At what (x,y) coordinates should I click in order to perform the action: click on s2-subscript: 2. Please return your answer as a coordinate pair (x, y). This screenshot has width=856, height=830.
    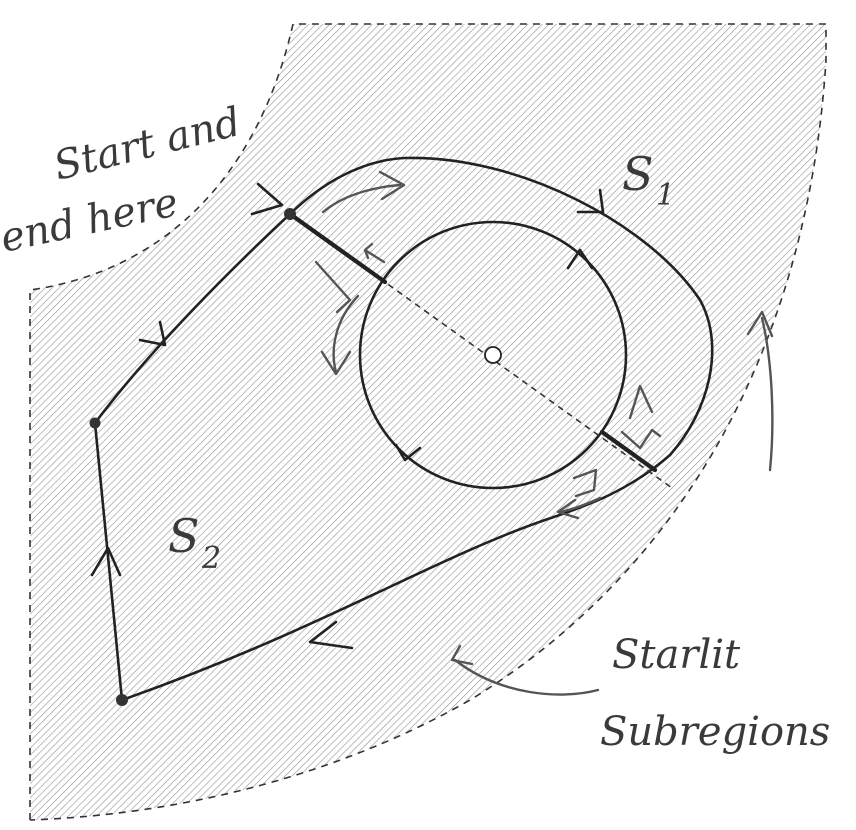
    Looking at the image, I should click on (211, 558).